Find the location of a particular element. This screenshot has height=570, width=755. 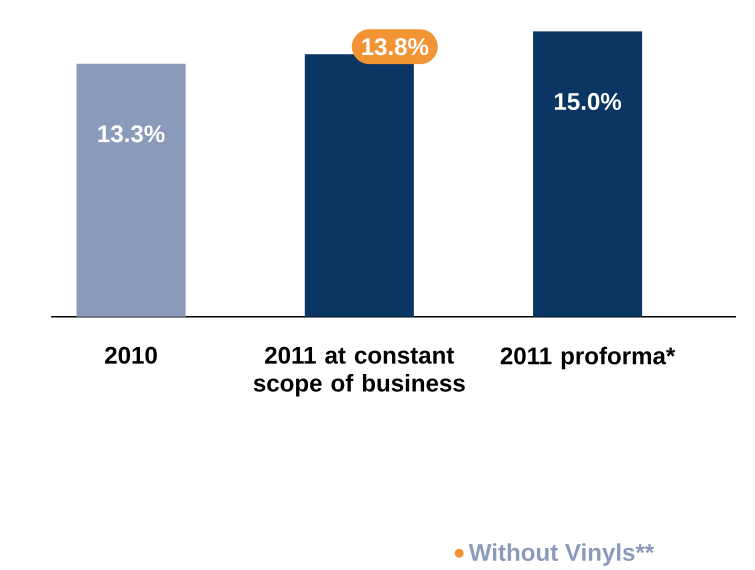

data-label: 15.0% is located at coordinates (588, 101).